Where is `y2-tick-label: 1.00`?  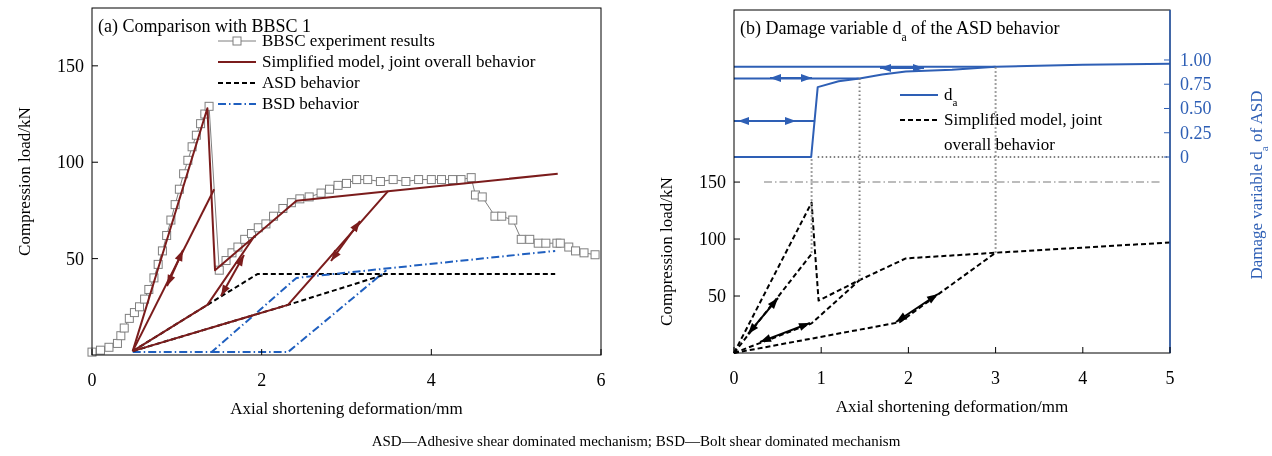
y2-tick-label: 1.00 is located at coordinates (1196, 59).